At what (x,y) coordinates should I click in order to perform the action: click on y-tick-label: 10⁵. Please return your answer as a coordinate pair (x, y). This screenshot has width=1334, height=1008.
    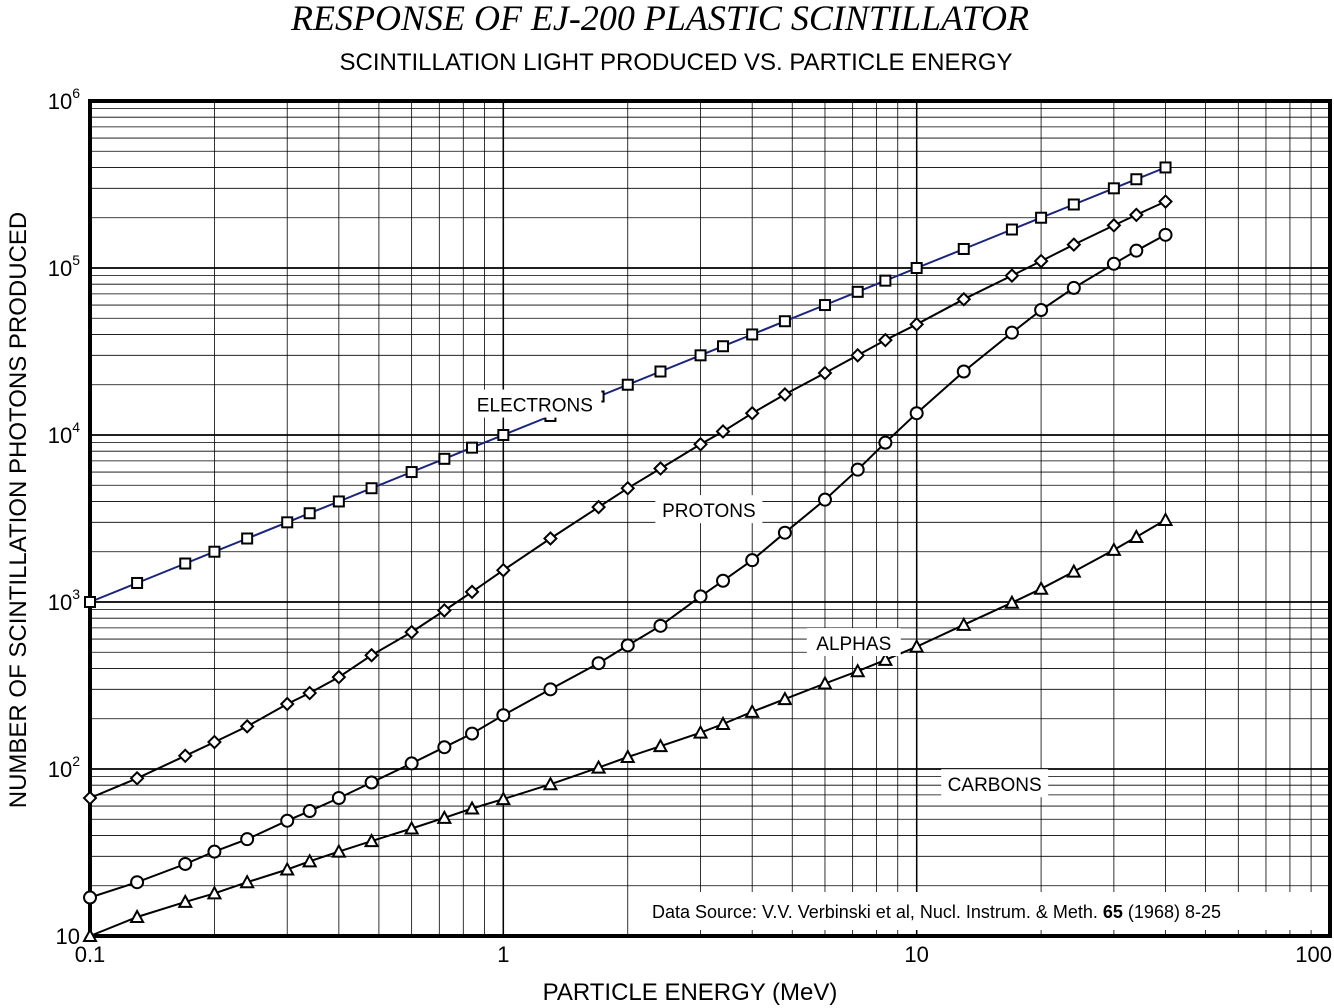
    Looking at the image, I should click on (64, 266).